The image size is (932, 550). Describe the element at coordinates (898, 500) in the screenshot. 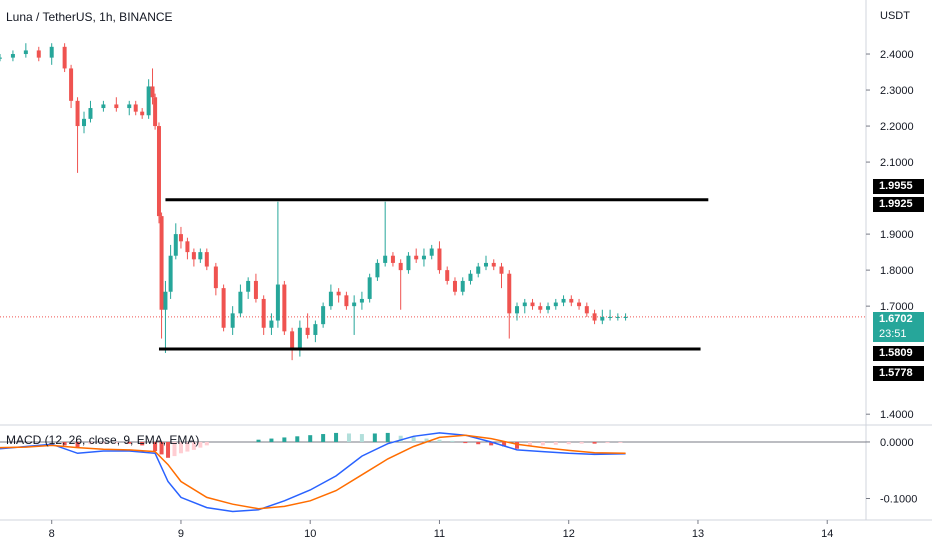

I see `macd-tick-label: -0.1000` at that location.